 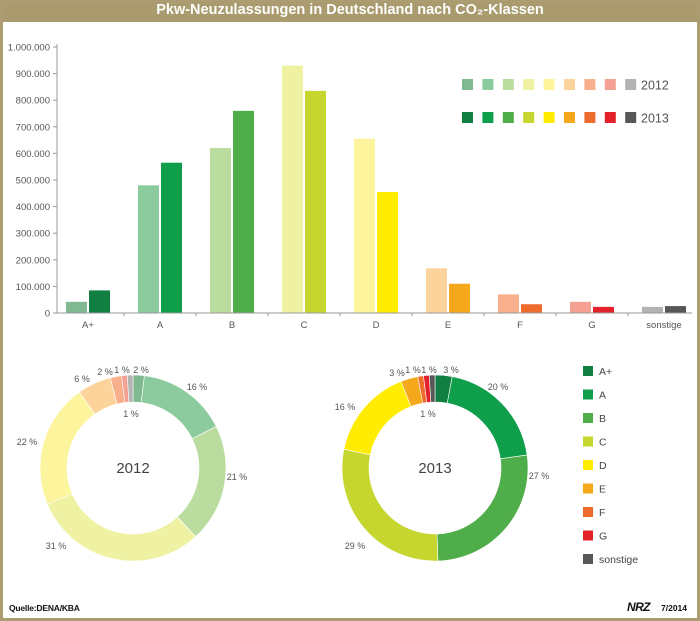 I want to click on bar-2013-sonstige, so click(x=675, y=309).